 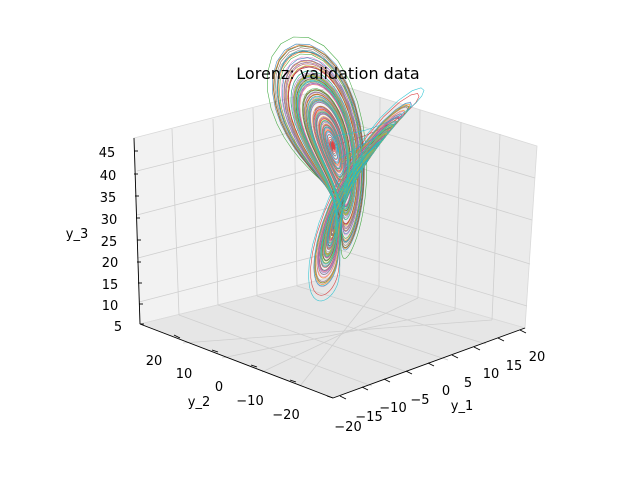 What do you see at coordinates (184, 374) in the screenshot?
I see `y-tick-label: 10` at bounding box center [184, 374].